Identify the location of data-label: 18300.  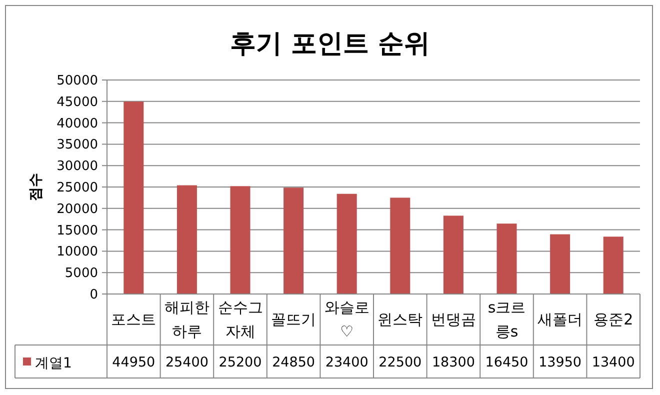
(453, 362).